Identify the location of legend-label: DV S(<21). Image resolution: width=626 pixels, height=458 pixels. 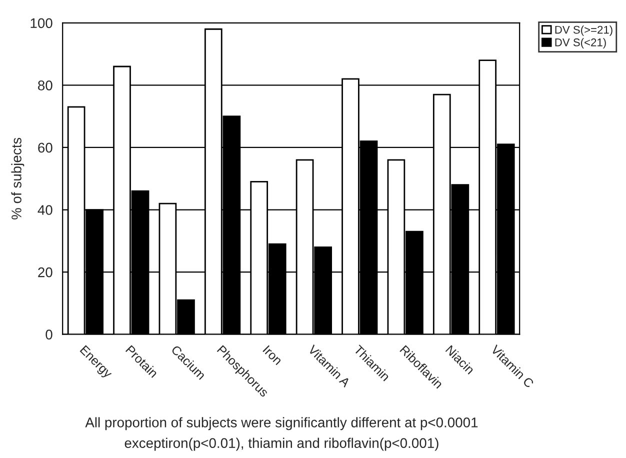
(580, 43).